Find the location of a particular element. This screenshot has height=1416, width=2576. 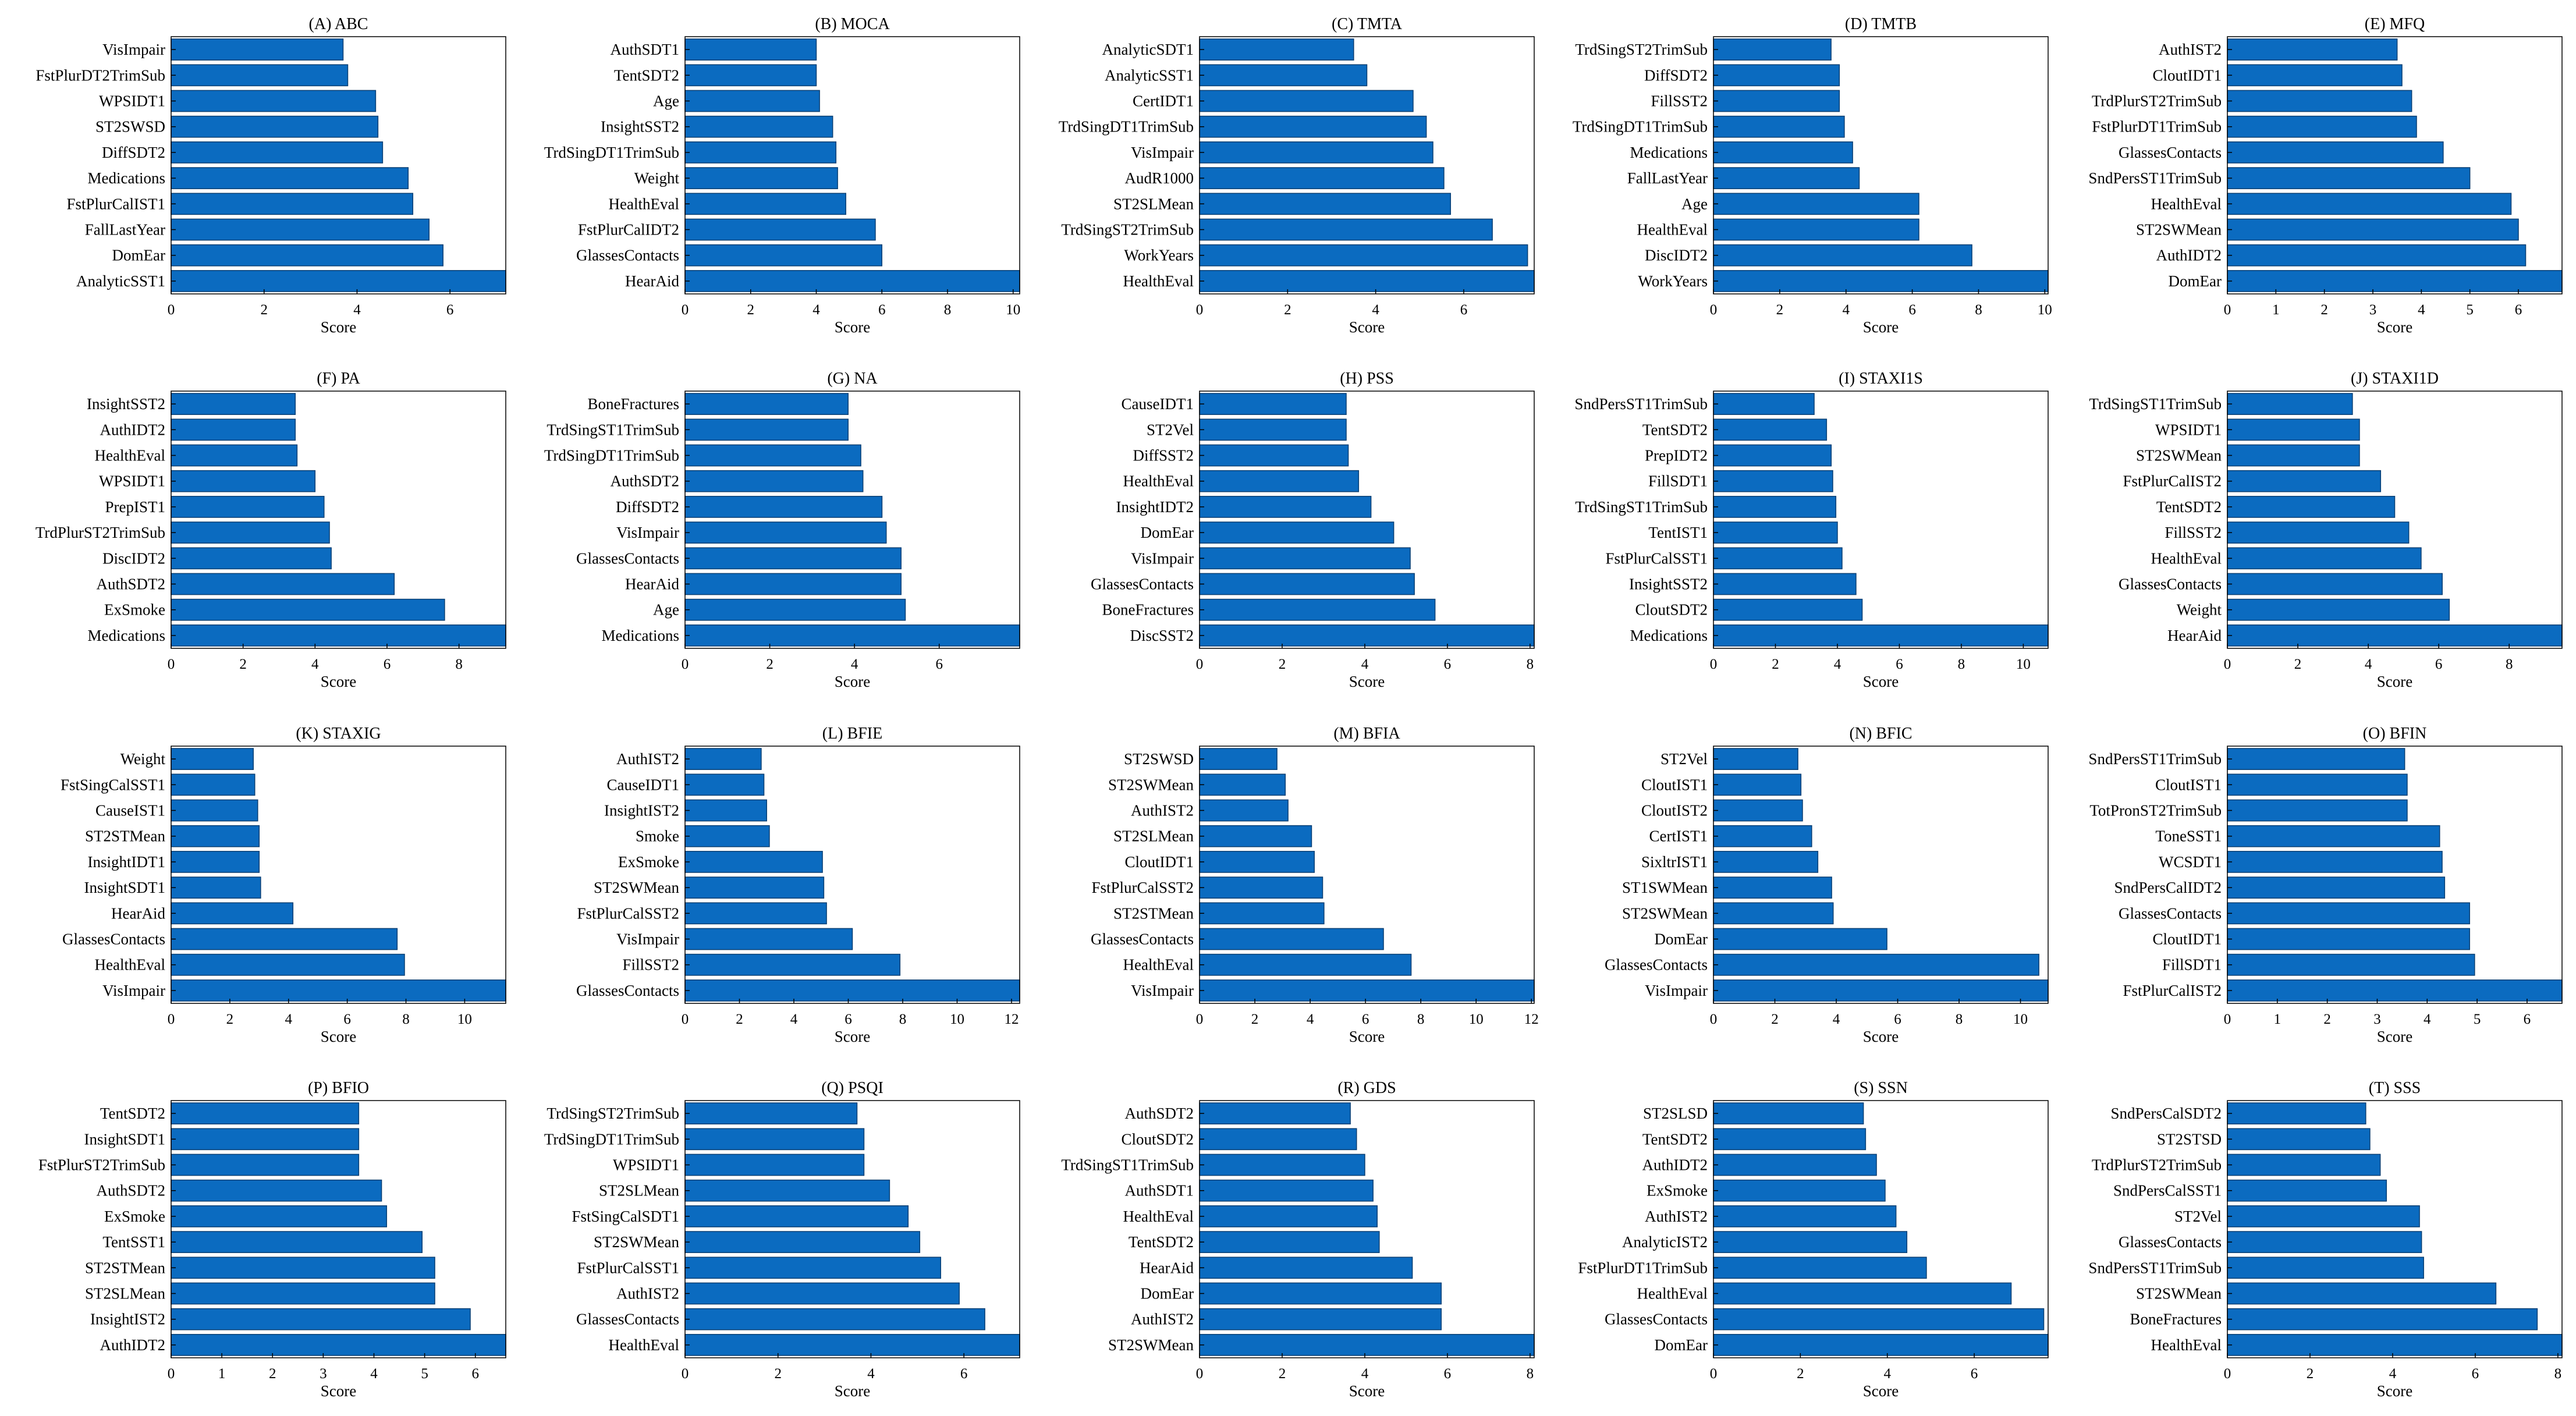

panel-title: (F) PA is located at coordinates (338, 379).